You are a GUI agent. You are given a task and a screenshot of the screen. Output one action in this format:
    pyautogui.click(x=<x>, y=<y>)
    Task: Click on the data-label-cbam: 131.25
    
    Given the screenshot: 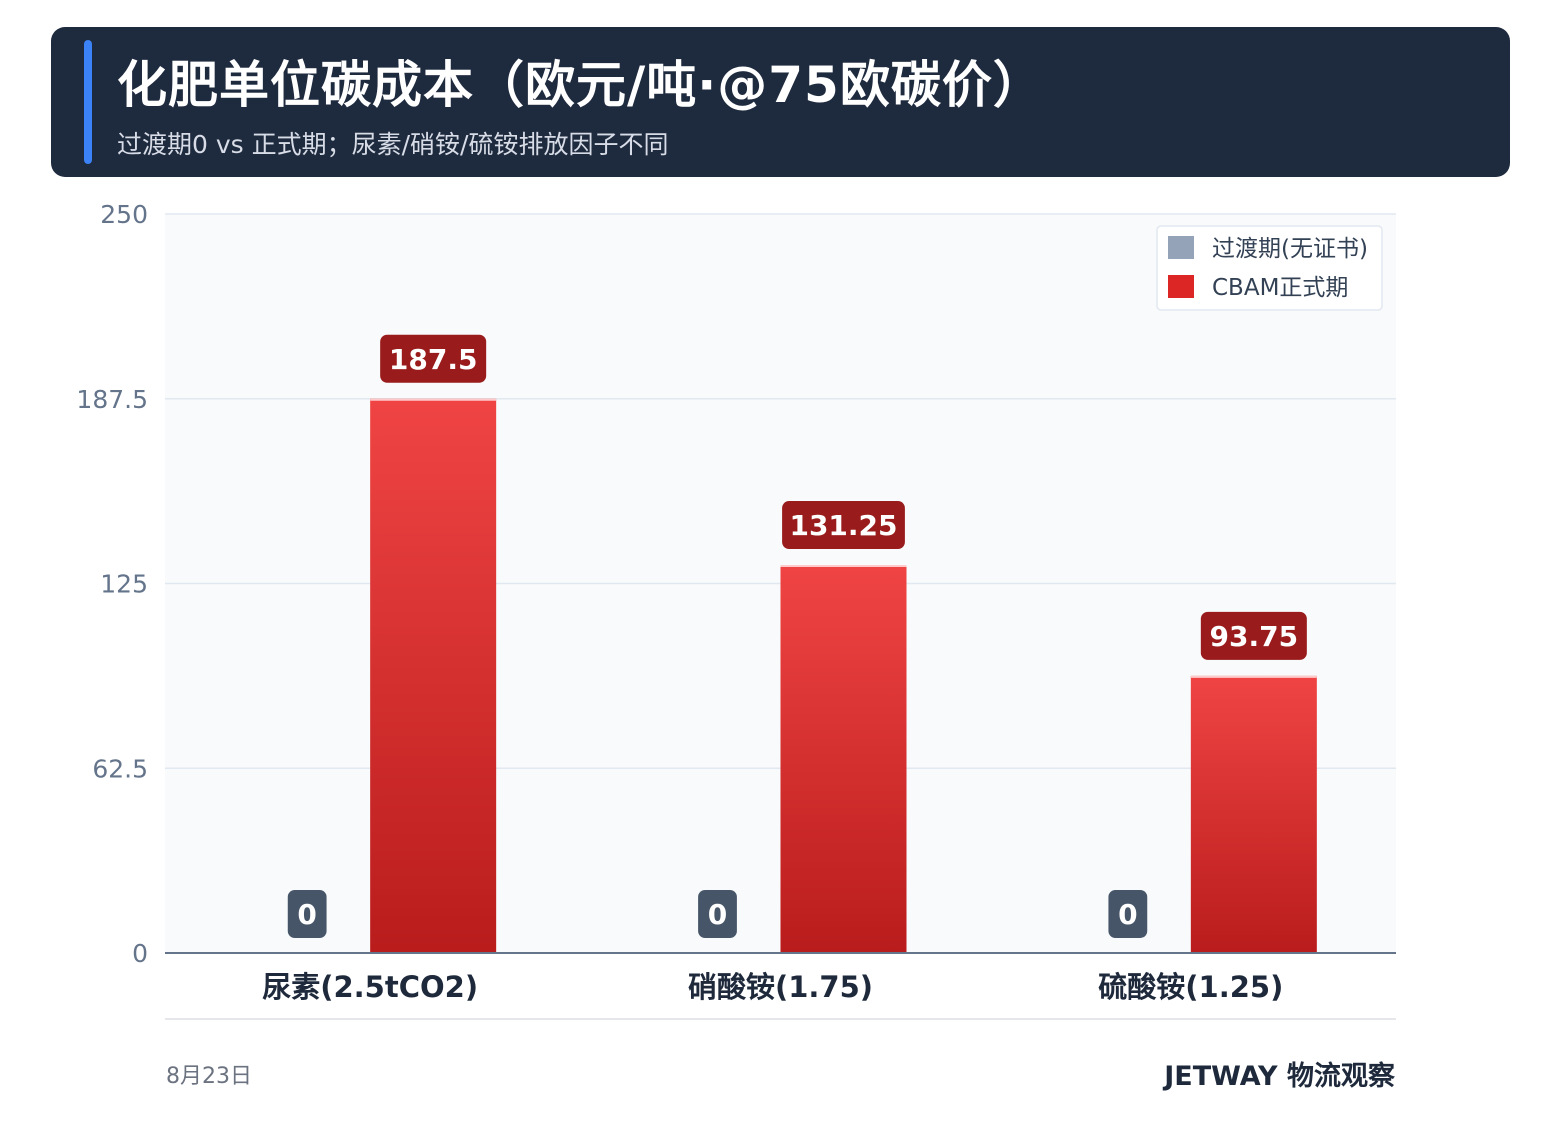 What is the action you would take?
    pyautogui.click(x=843, y=525)
    